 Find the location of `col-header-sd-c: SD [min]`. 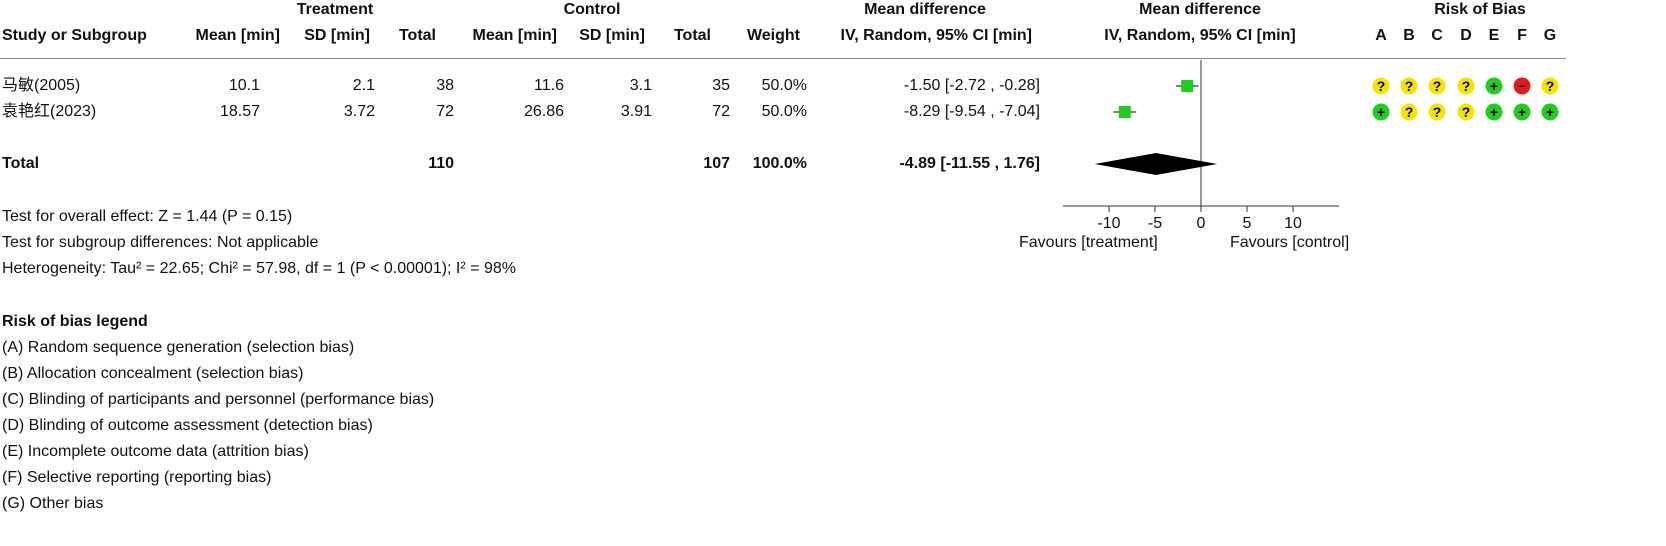

col-header-sd-c: SD [min] is located at coordinates (612, 35).